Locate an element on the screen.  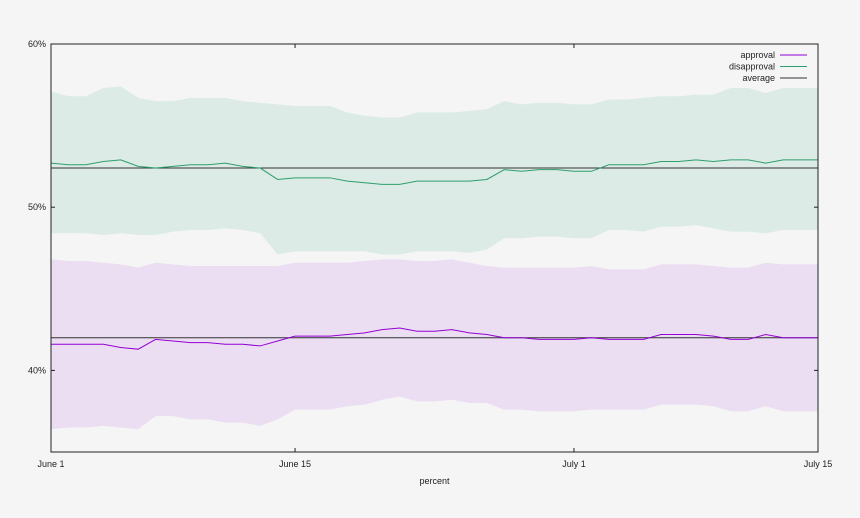
y-tick-label: 50% is located at coordinates (37, 207).